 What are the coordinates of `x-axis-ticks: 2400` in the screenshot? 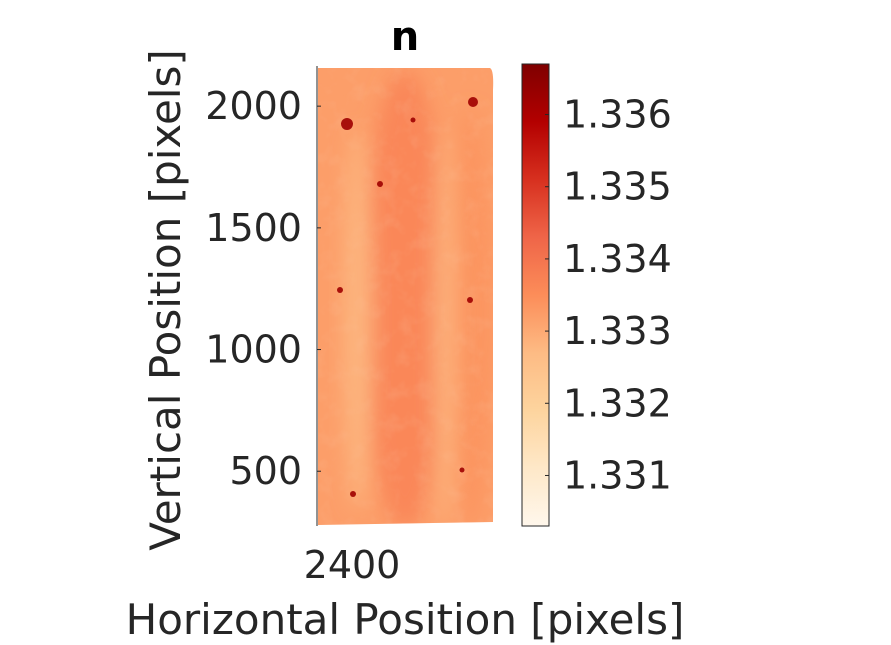 It's located at (352, 565).